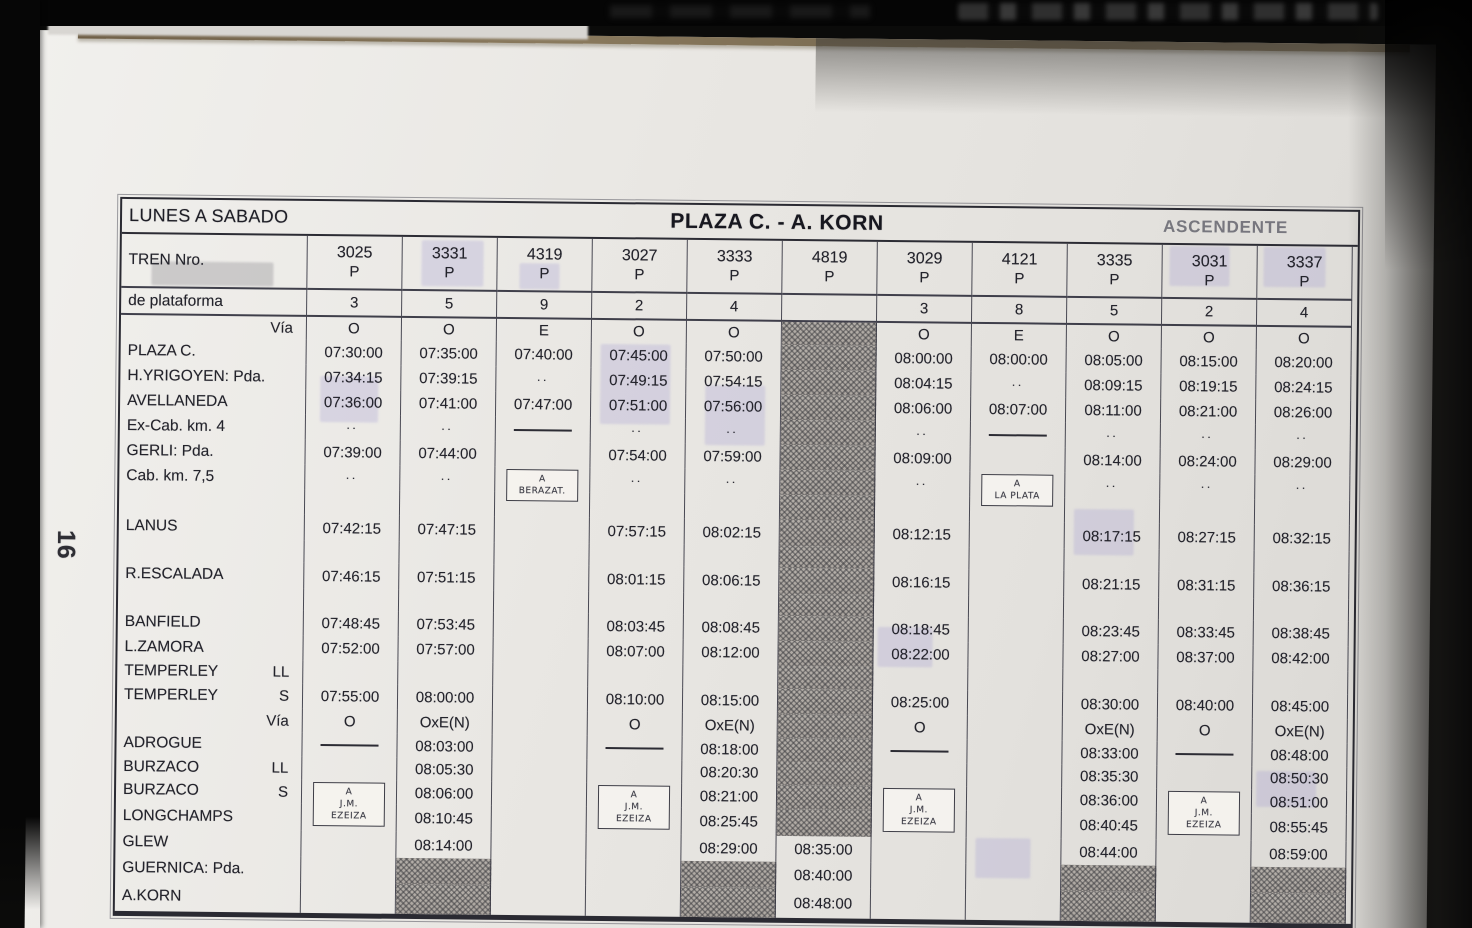 The height and width of the screenshot is (928, 1472). Describe the element at coordinates (354, 352) in the screenshot. I see `time-cell: 07:30:00` at that location.